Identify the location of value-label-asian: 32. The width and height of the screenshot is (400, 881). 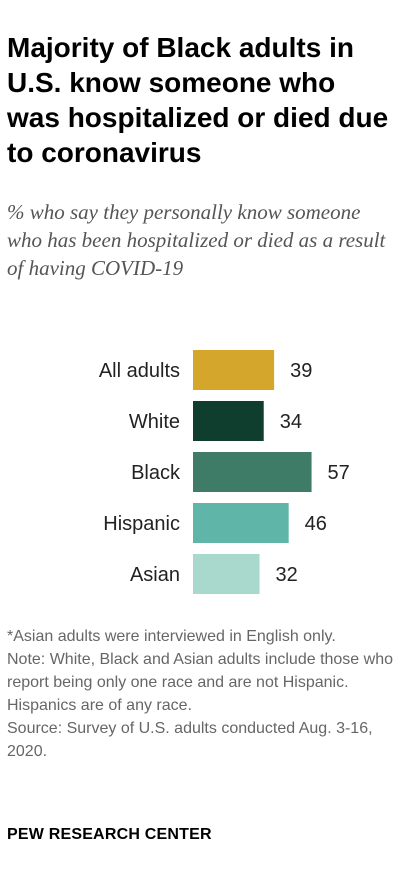
(287, 575).